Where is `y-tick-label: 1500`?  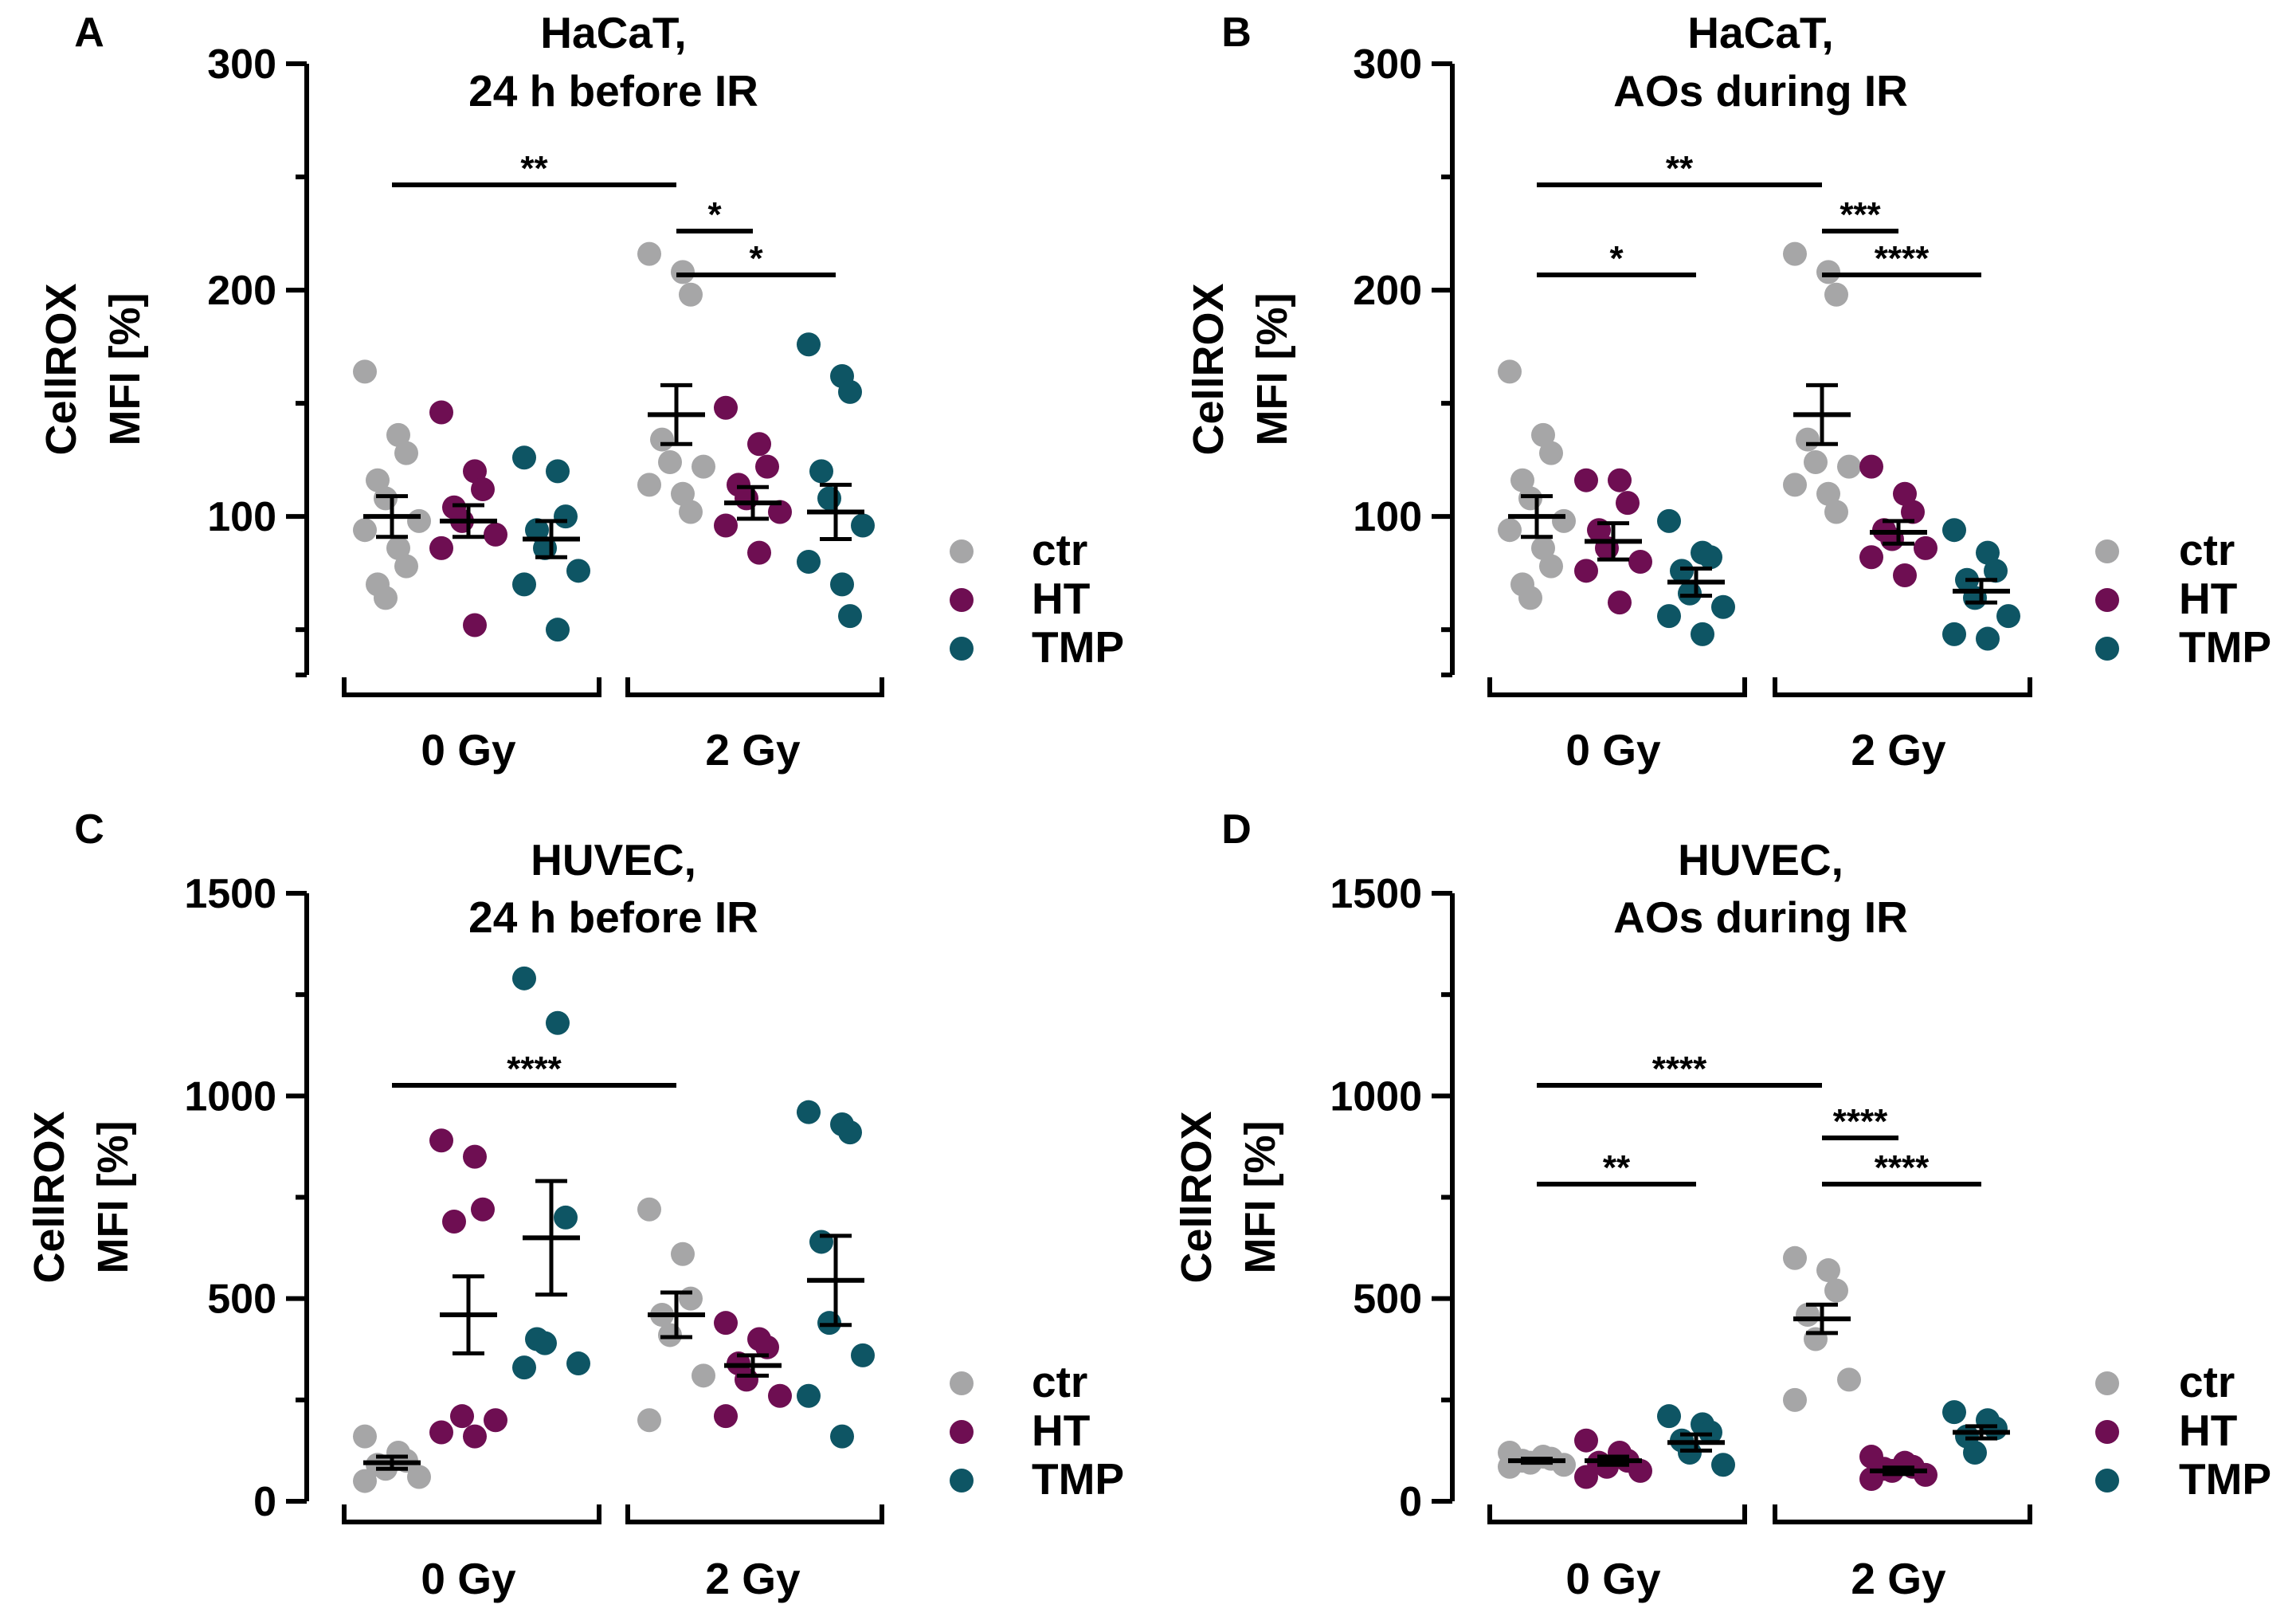
y-tick-label: 1500 is located at coordinates (230, 894).